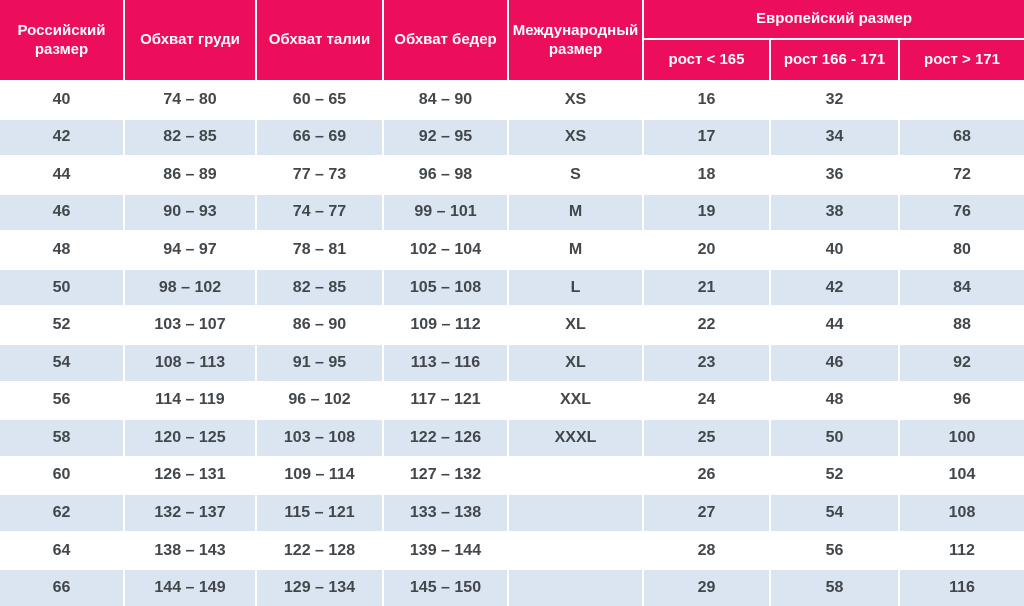 Image resolution: width=1024 pixels, height=606 pixels. Describe the element at coordinates (706, 287) in the screenshot. I see `cell: 21` at that location.